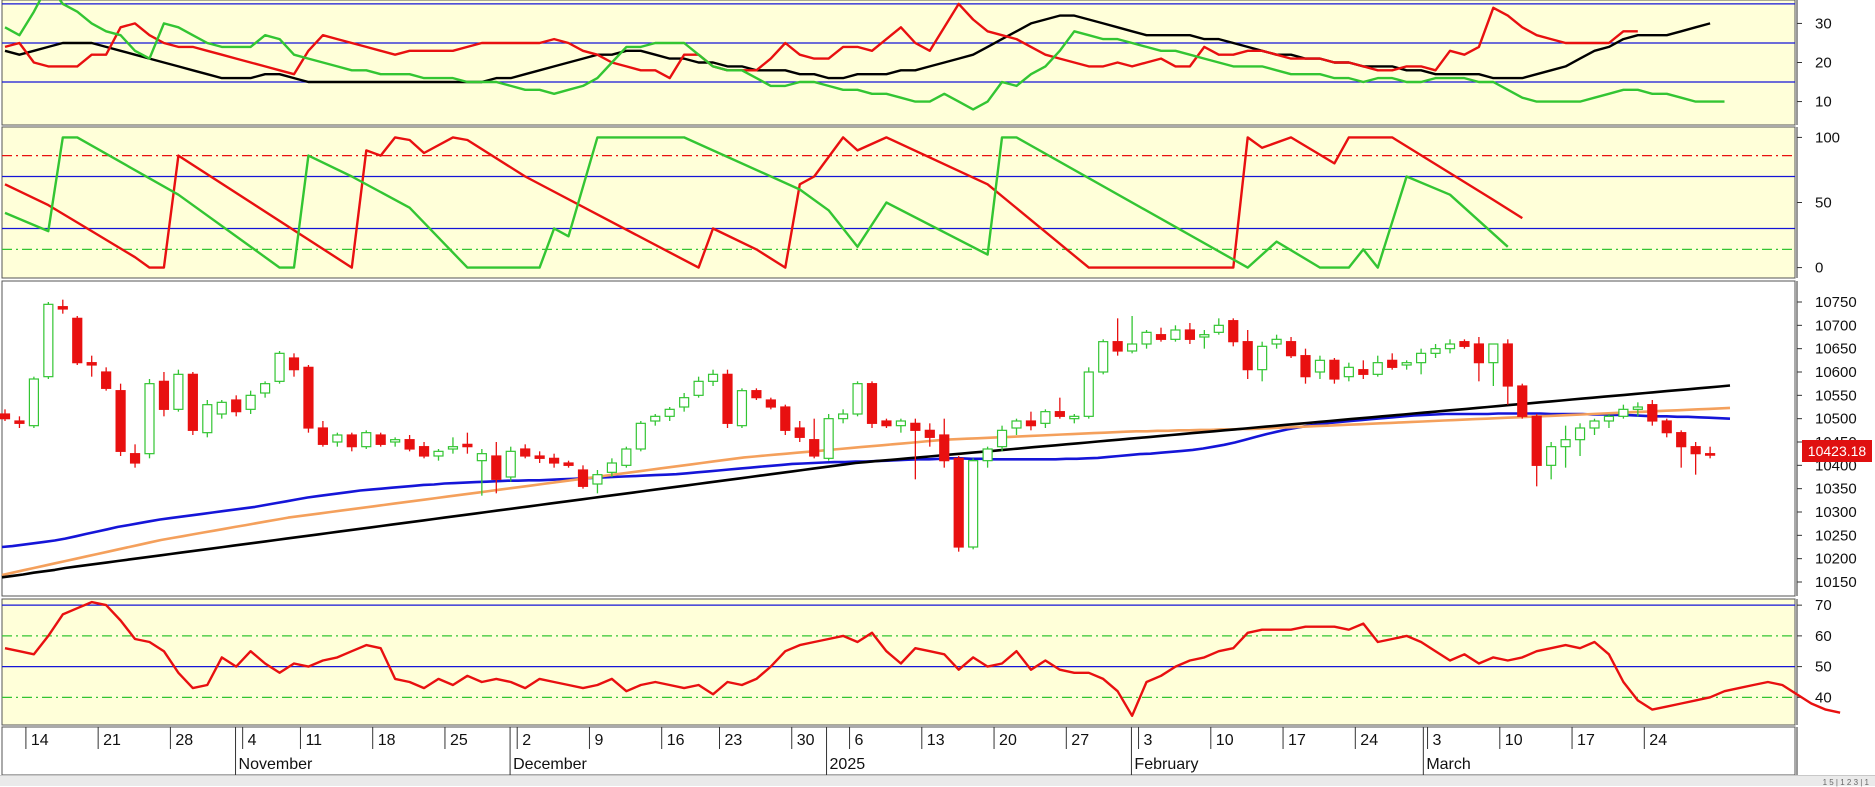 Image resolution: width=1875 pixels, height=787 pixels. I want to click on price-tick-label: 10300, so click(1836, 512).